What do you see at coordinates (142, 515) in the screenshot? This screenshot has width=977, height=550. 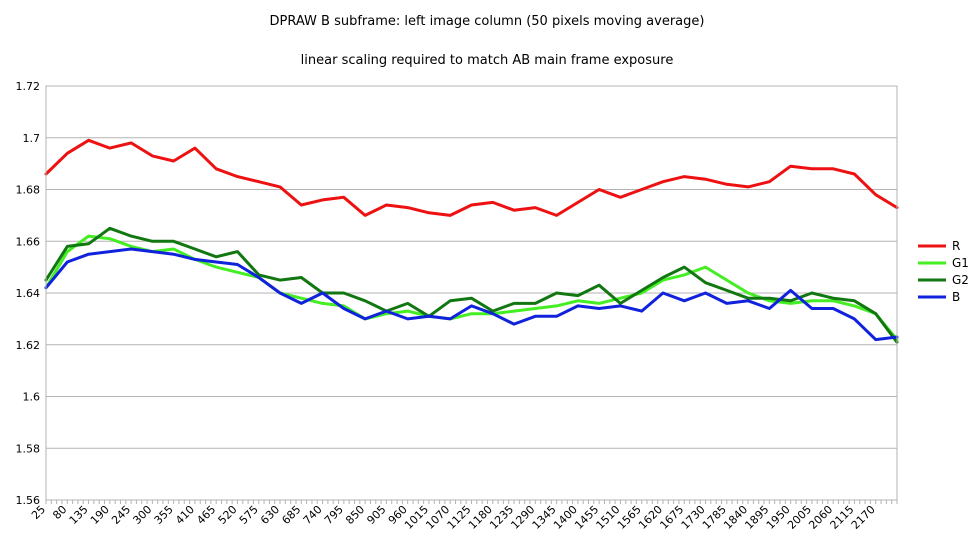 I see `x-tick-label: 300` at bounding box center [142, 515].